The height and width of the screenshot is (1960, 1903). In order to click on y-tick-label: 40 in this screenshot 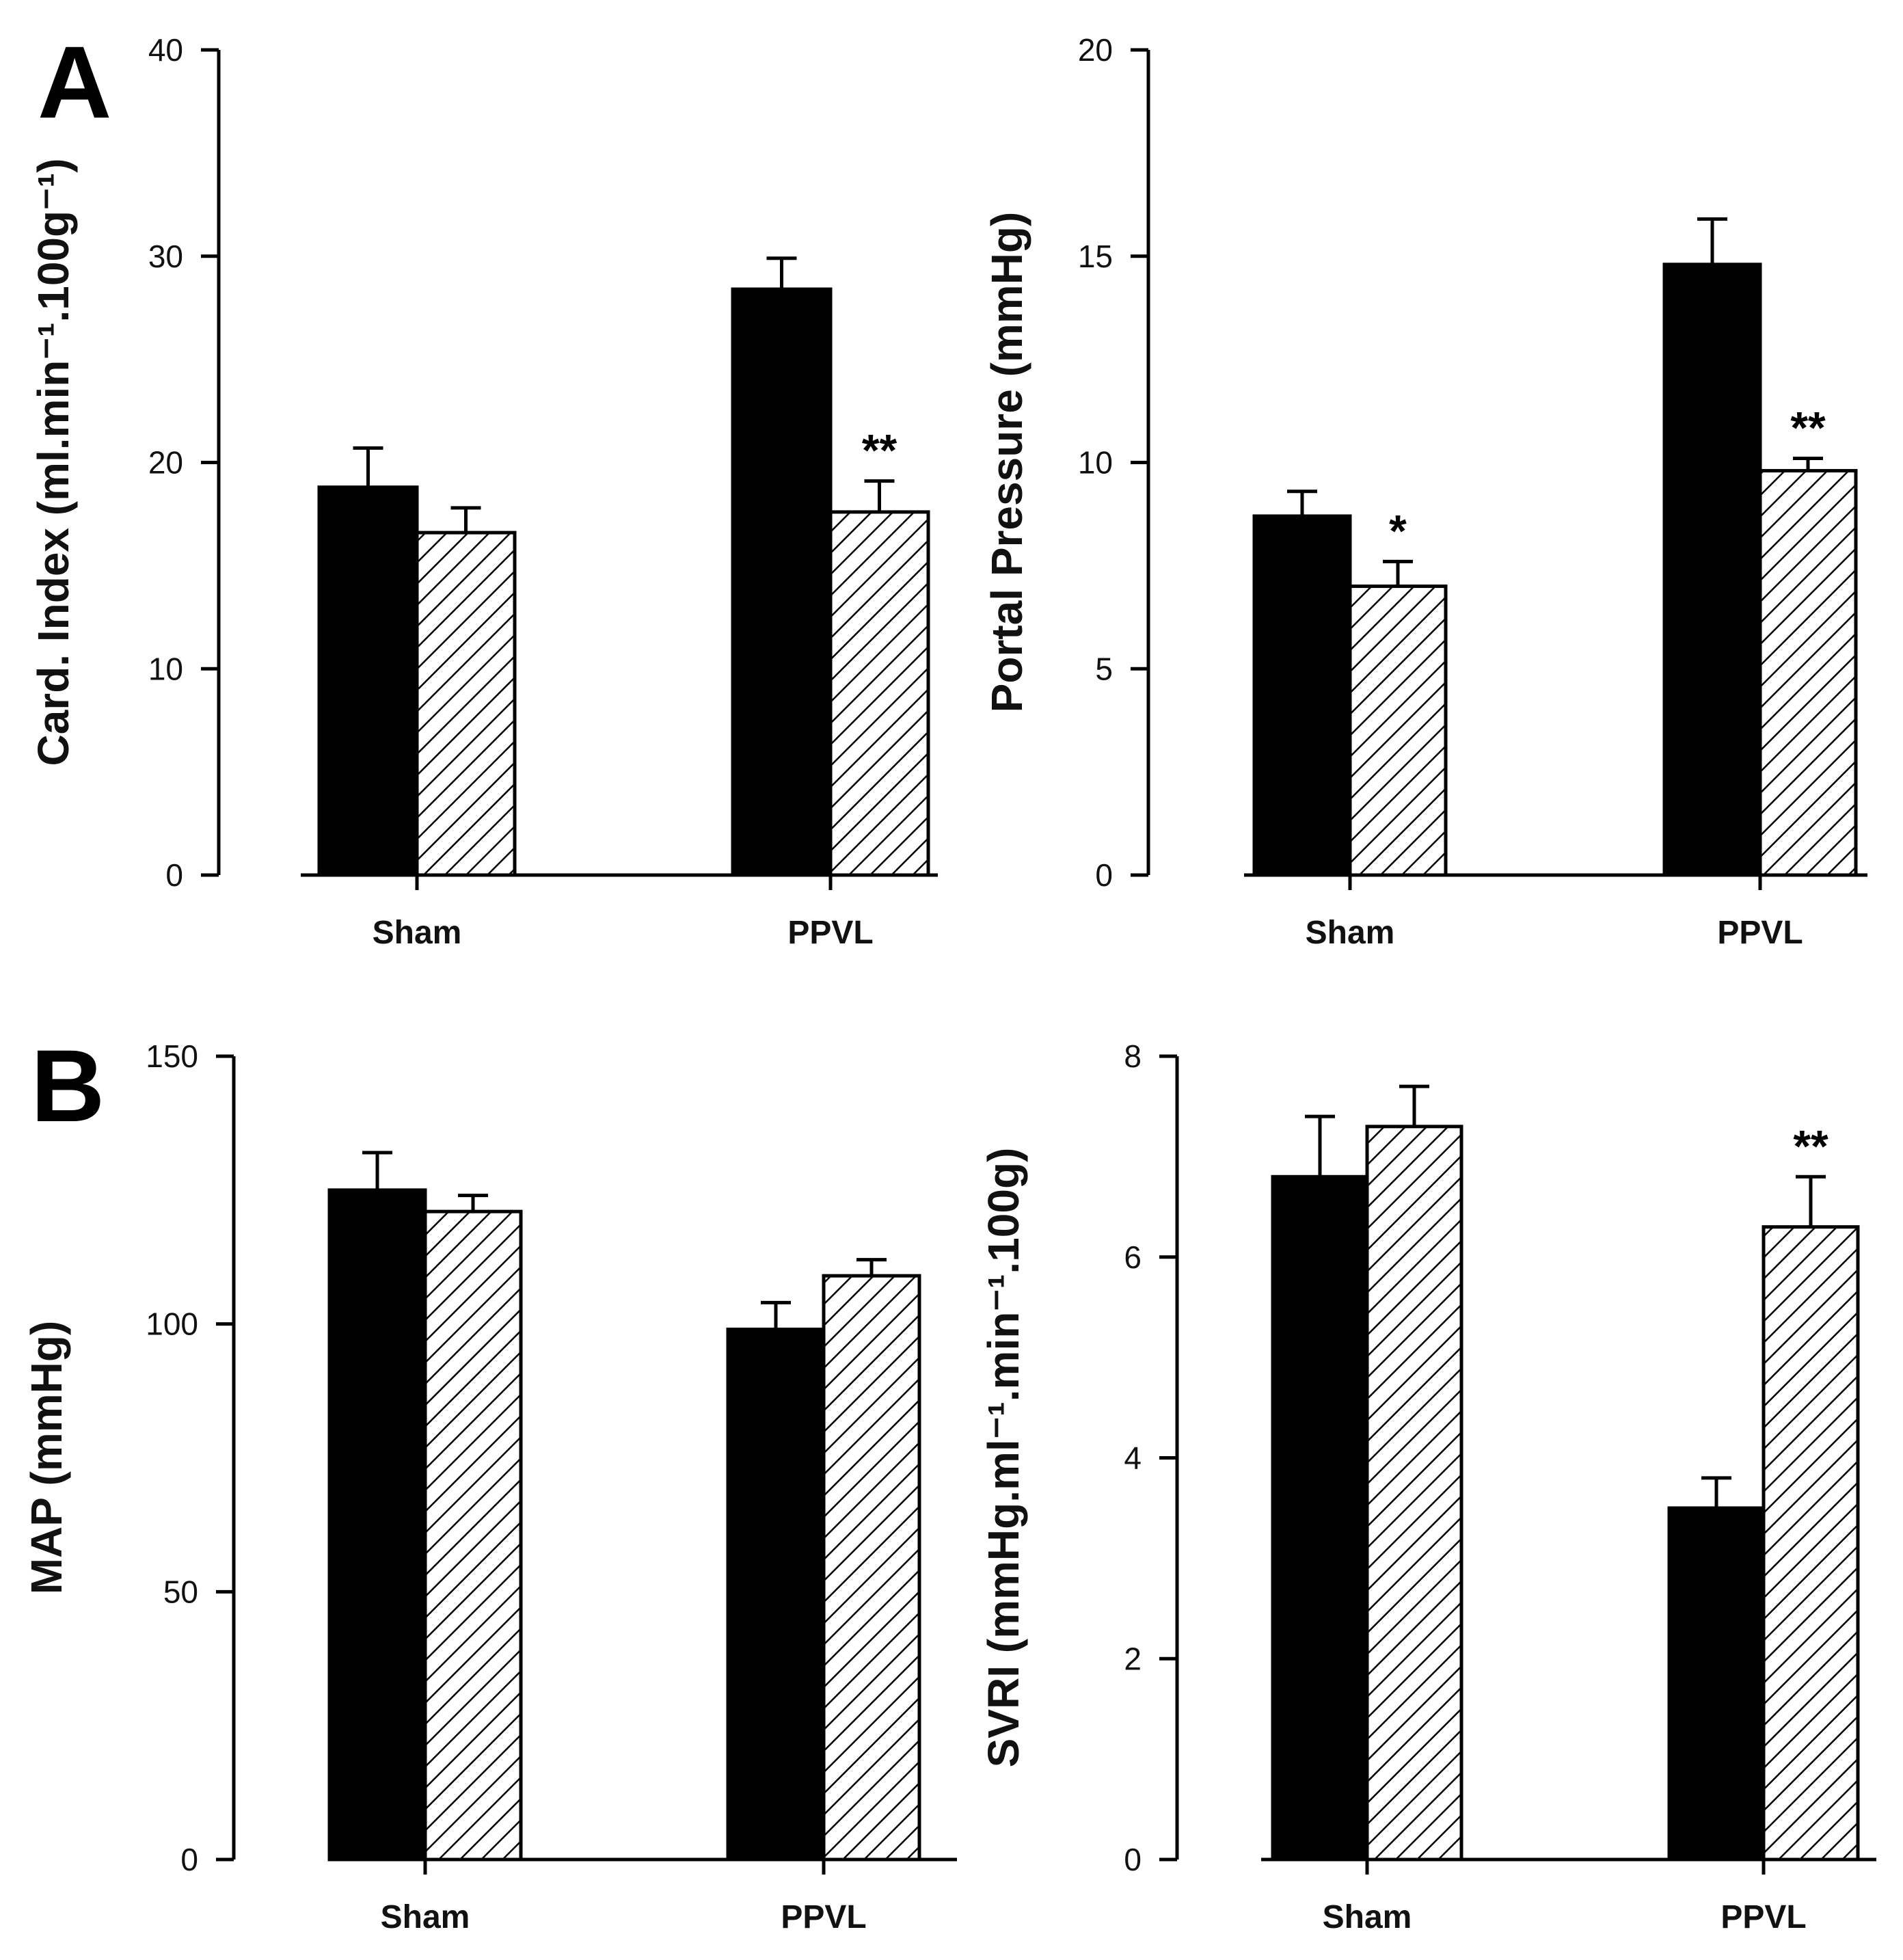, I will do `click(165, 50)`.